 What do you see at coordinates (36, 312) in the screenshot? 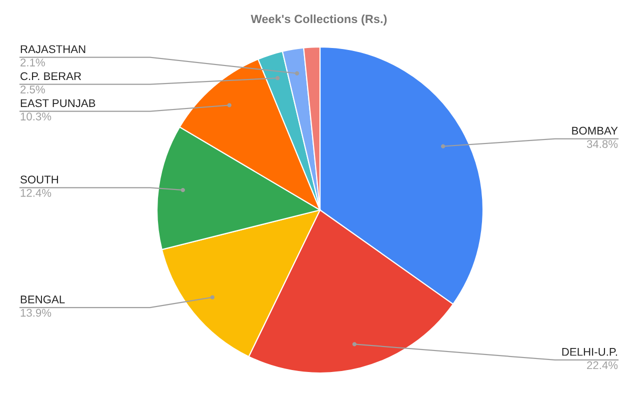
I see `data-label: 13.9%` at bounding box center [36, 312].